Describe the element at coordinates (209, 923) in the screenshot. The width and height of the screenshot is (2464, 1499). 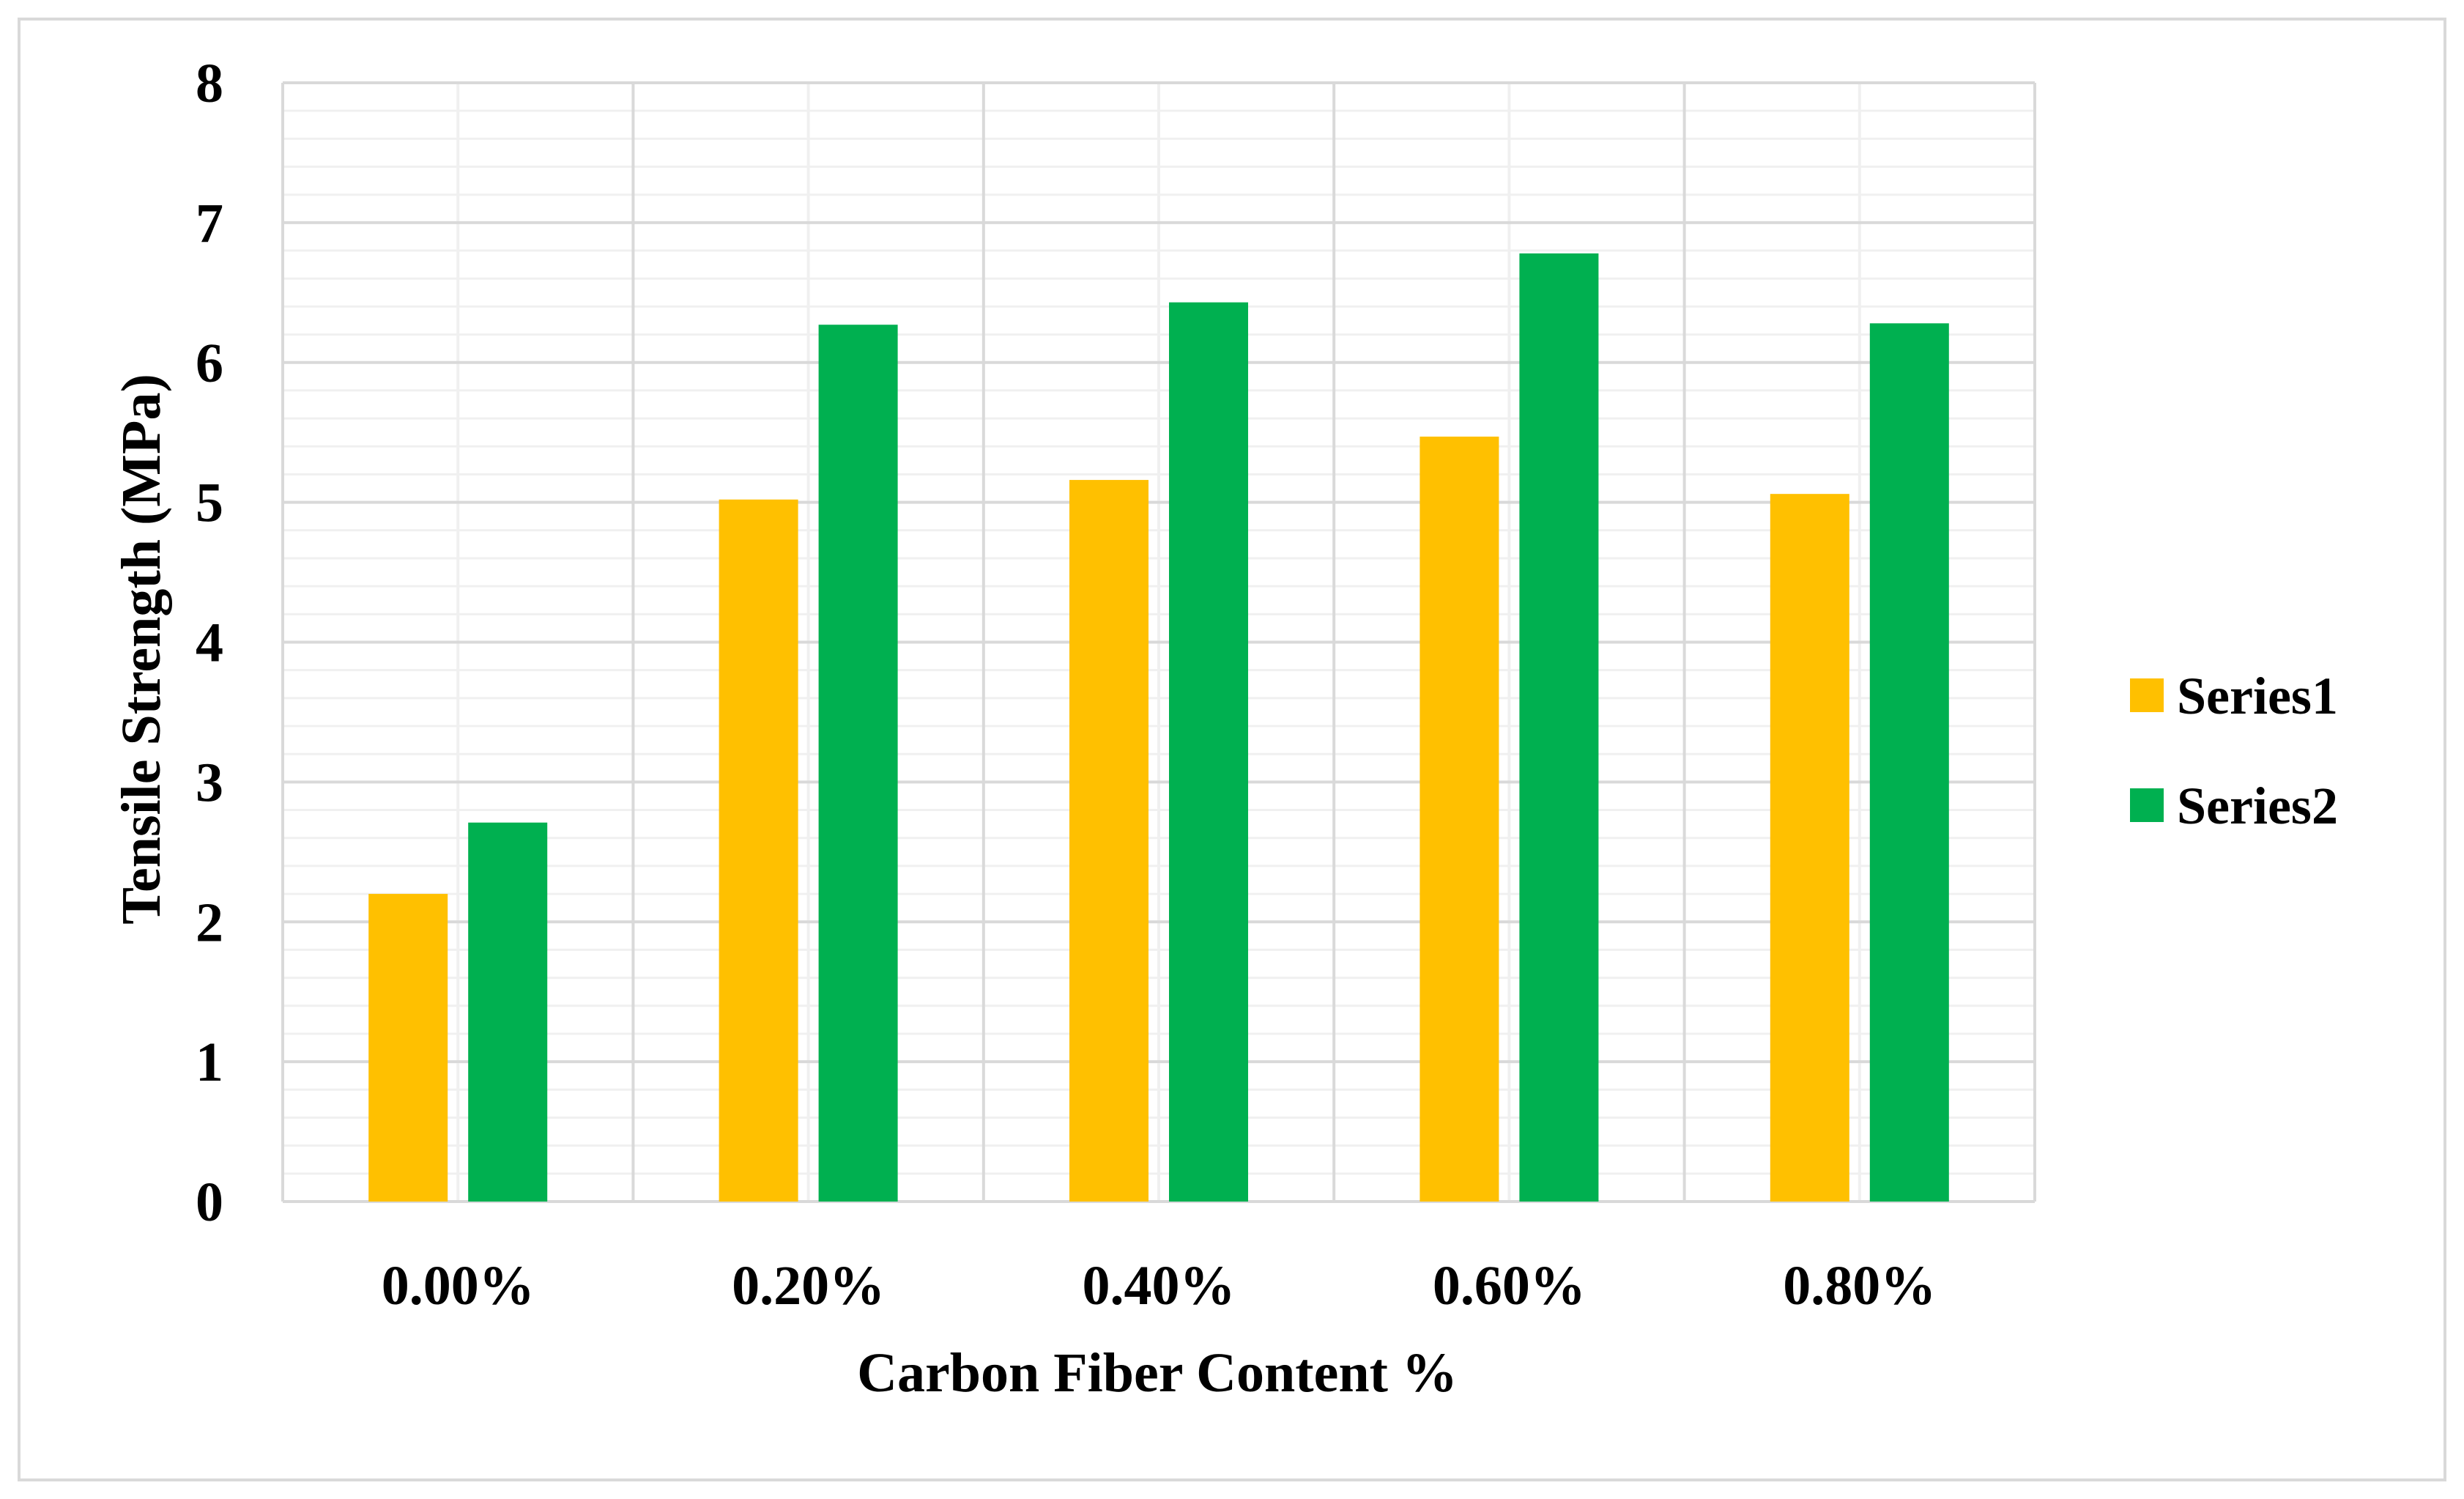
I see `y-tick-label: 2` at that location.